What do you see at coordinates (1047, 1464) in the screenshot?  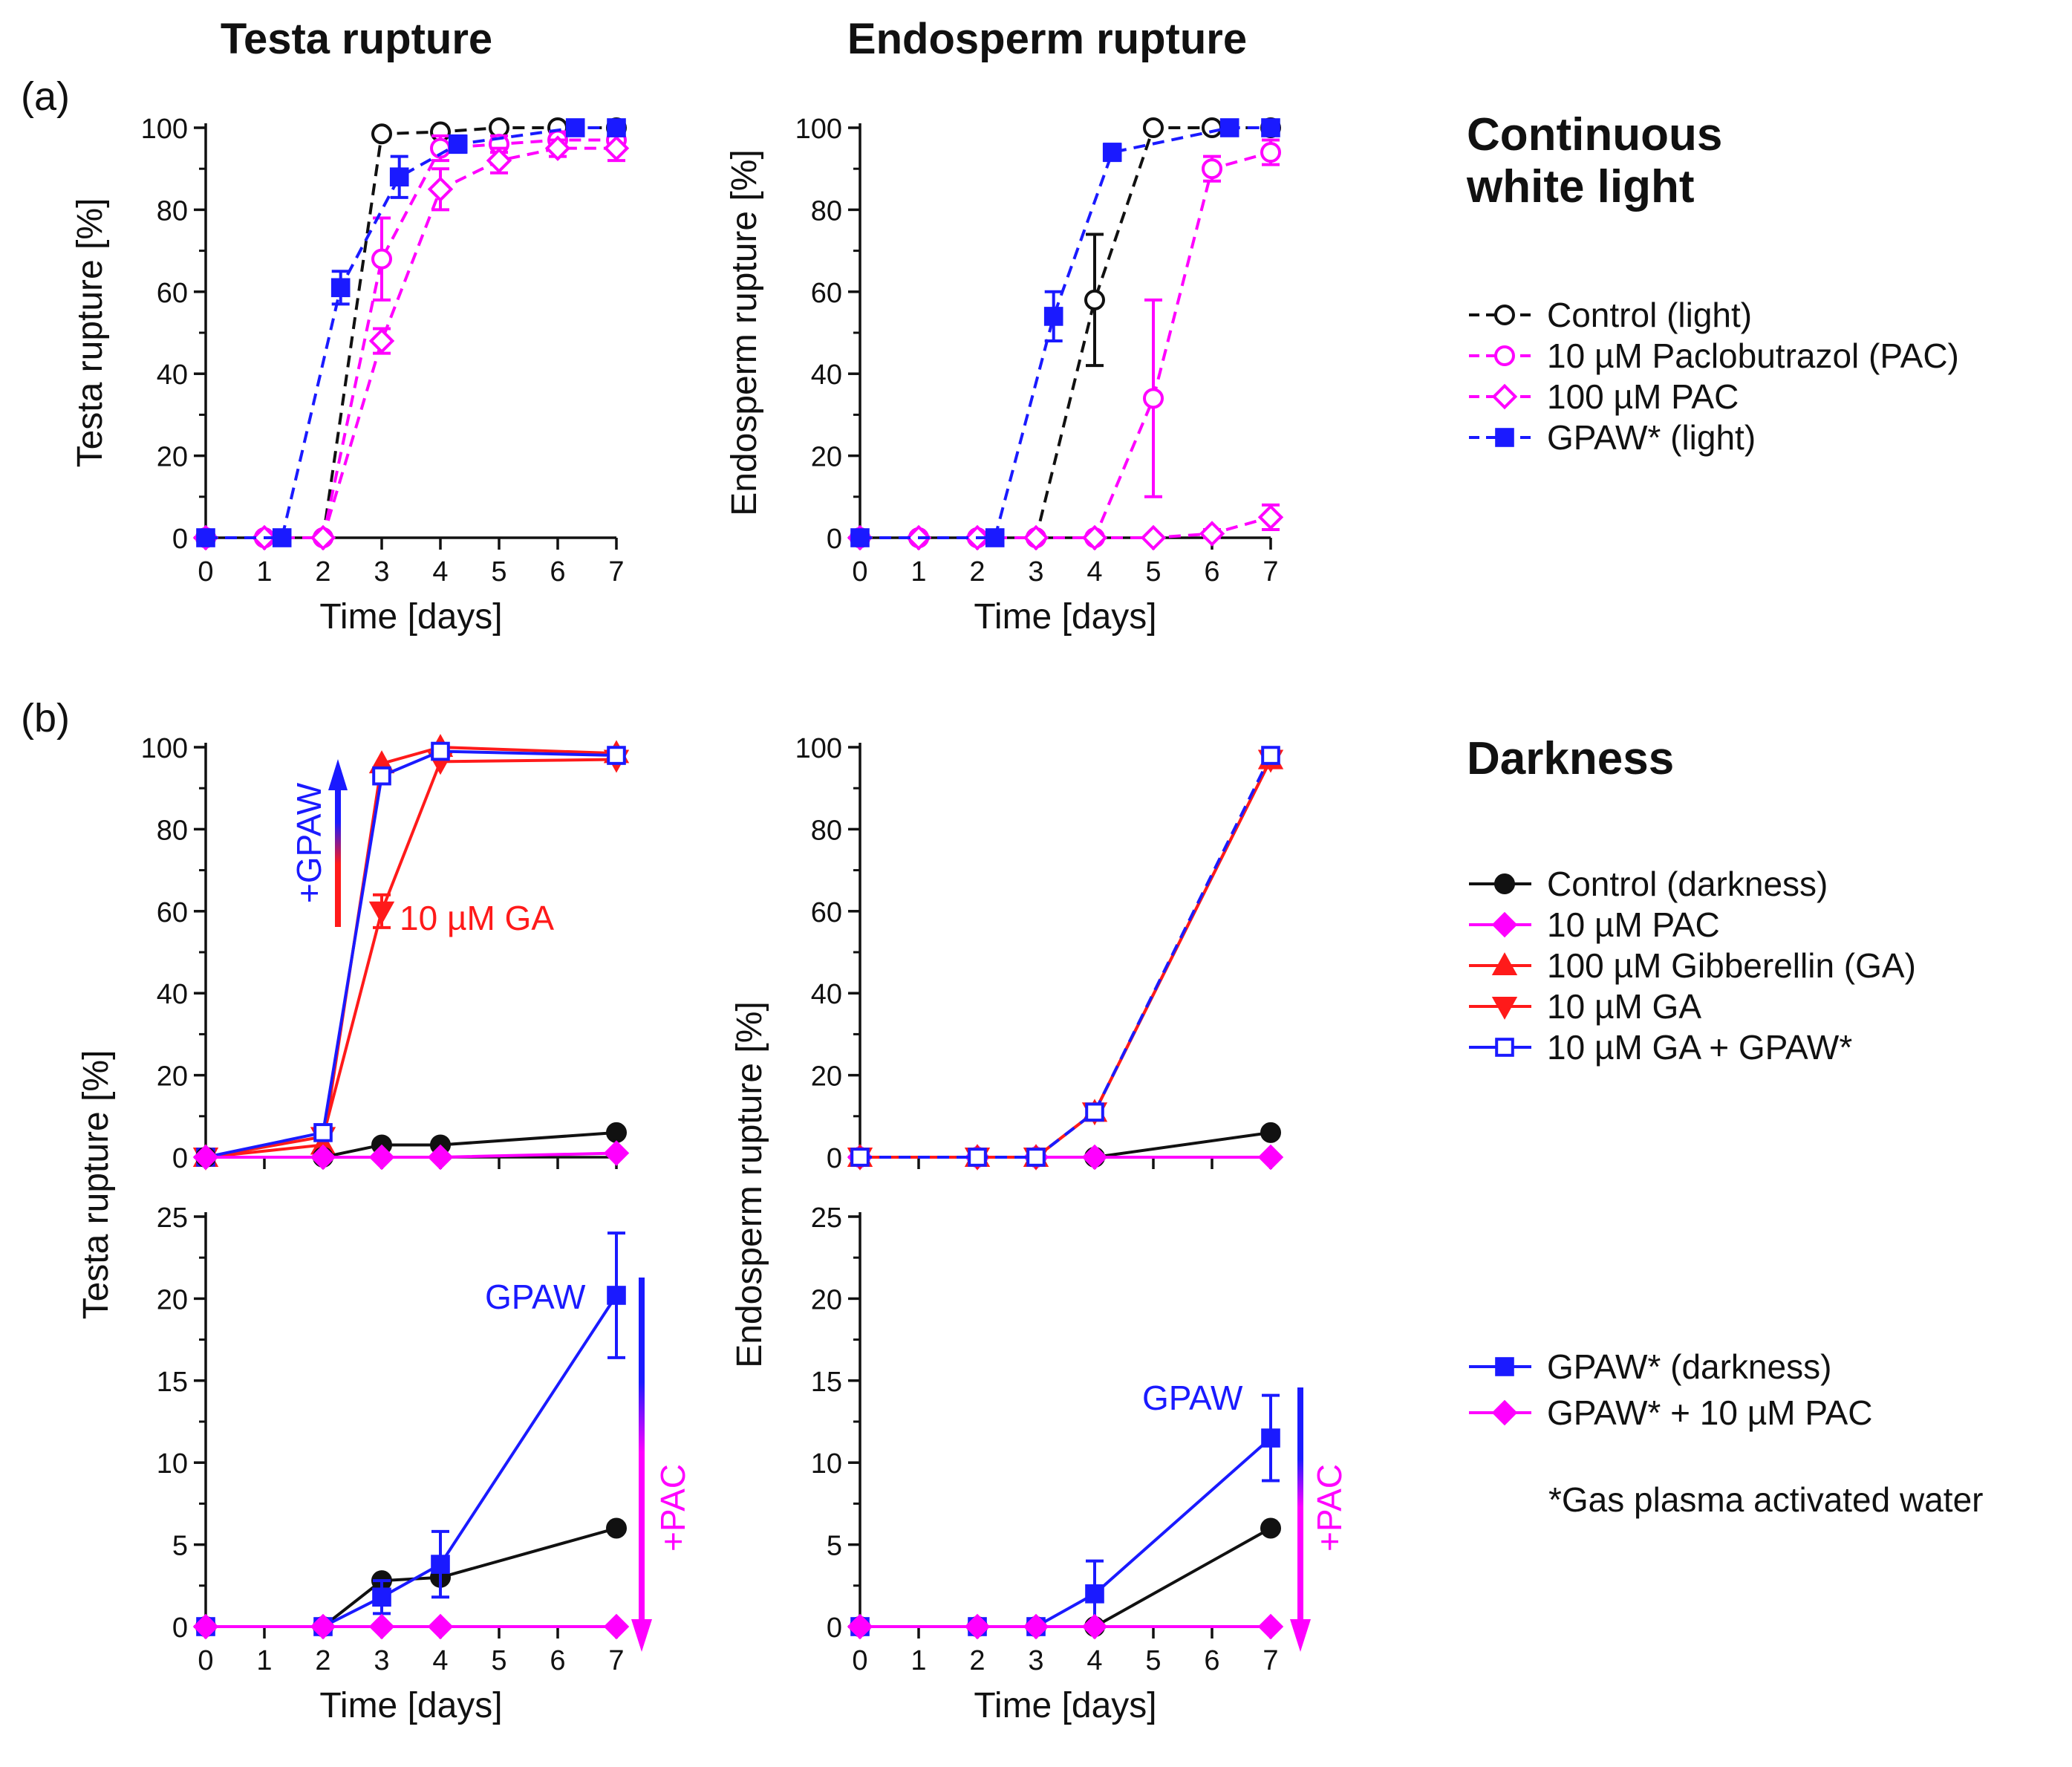 I see `panel-b-endosperm-bottom-chart: 0 5 10 15 20 25 0 1 2 3 4 5 6 7 Time [days]` at bounding box center [1047, 1464].